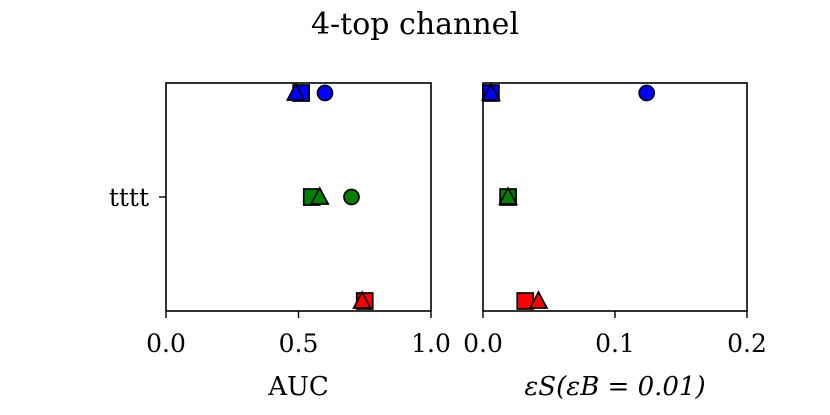 Image resolution: width=830 pixels, height=415 pixels. I want to click on x-tick-label: 0.1, so click(615, 343).